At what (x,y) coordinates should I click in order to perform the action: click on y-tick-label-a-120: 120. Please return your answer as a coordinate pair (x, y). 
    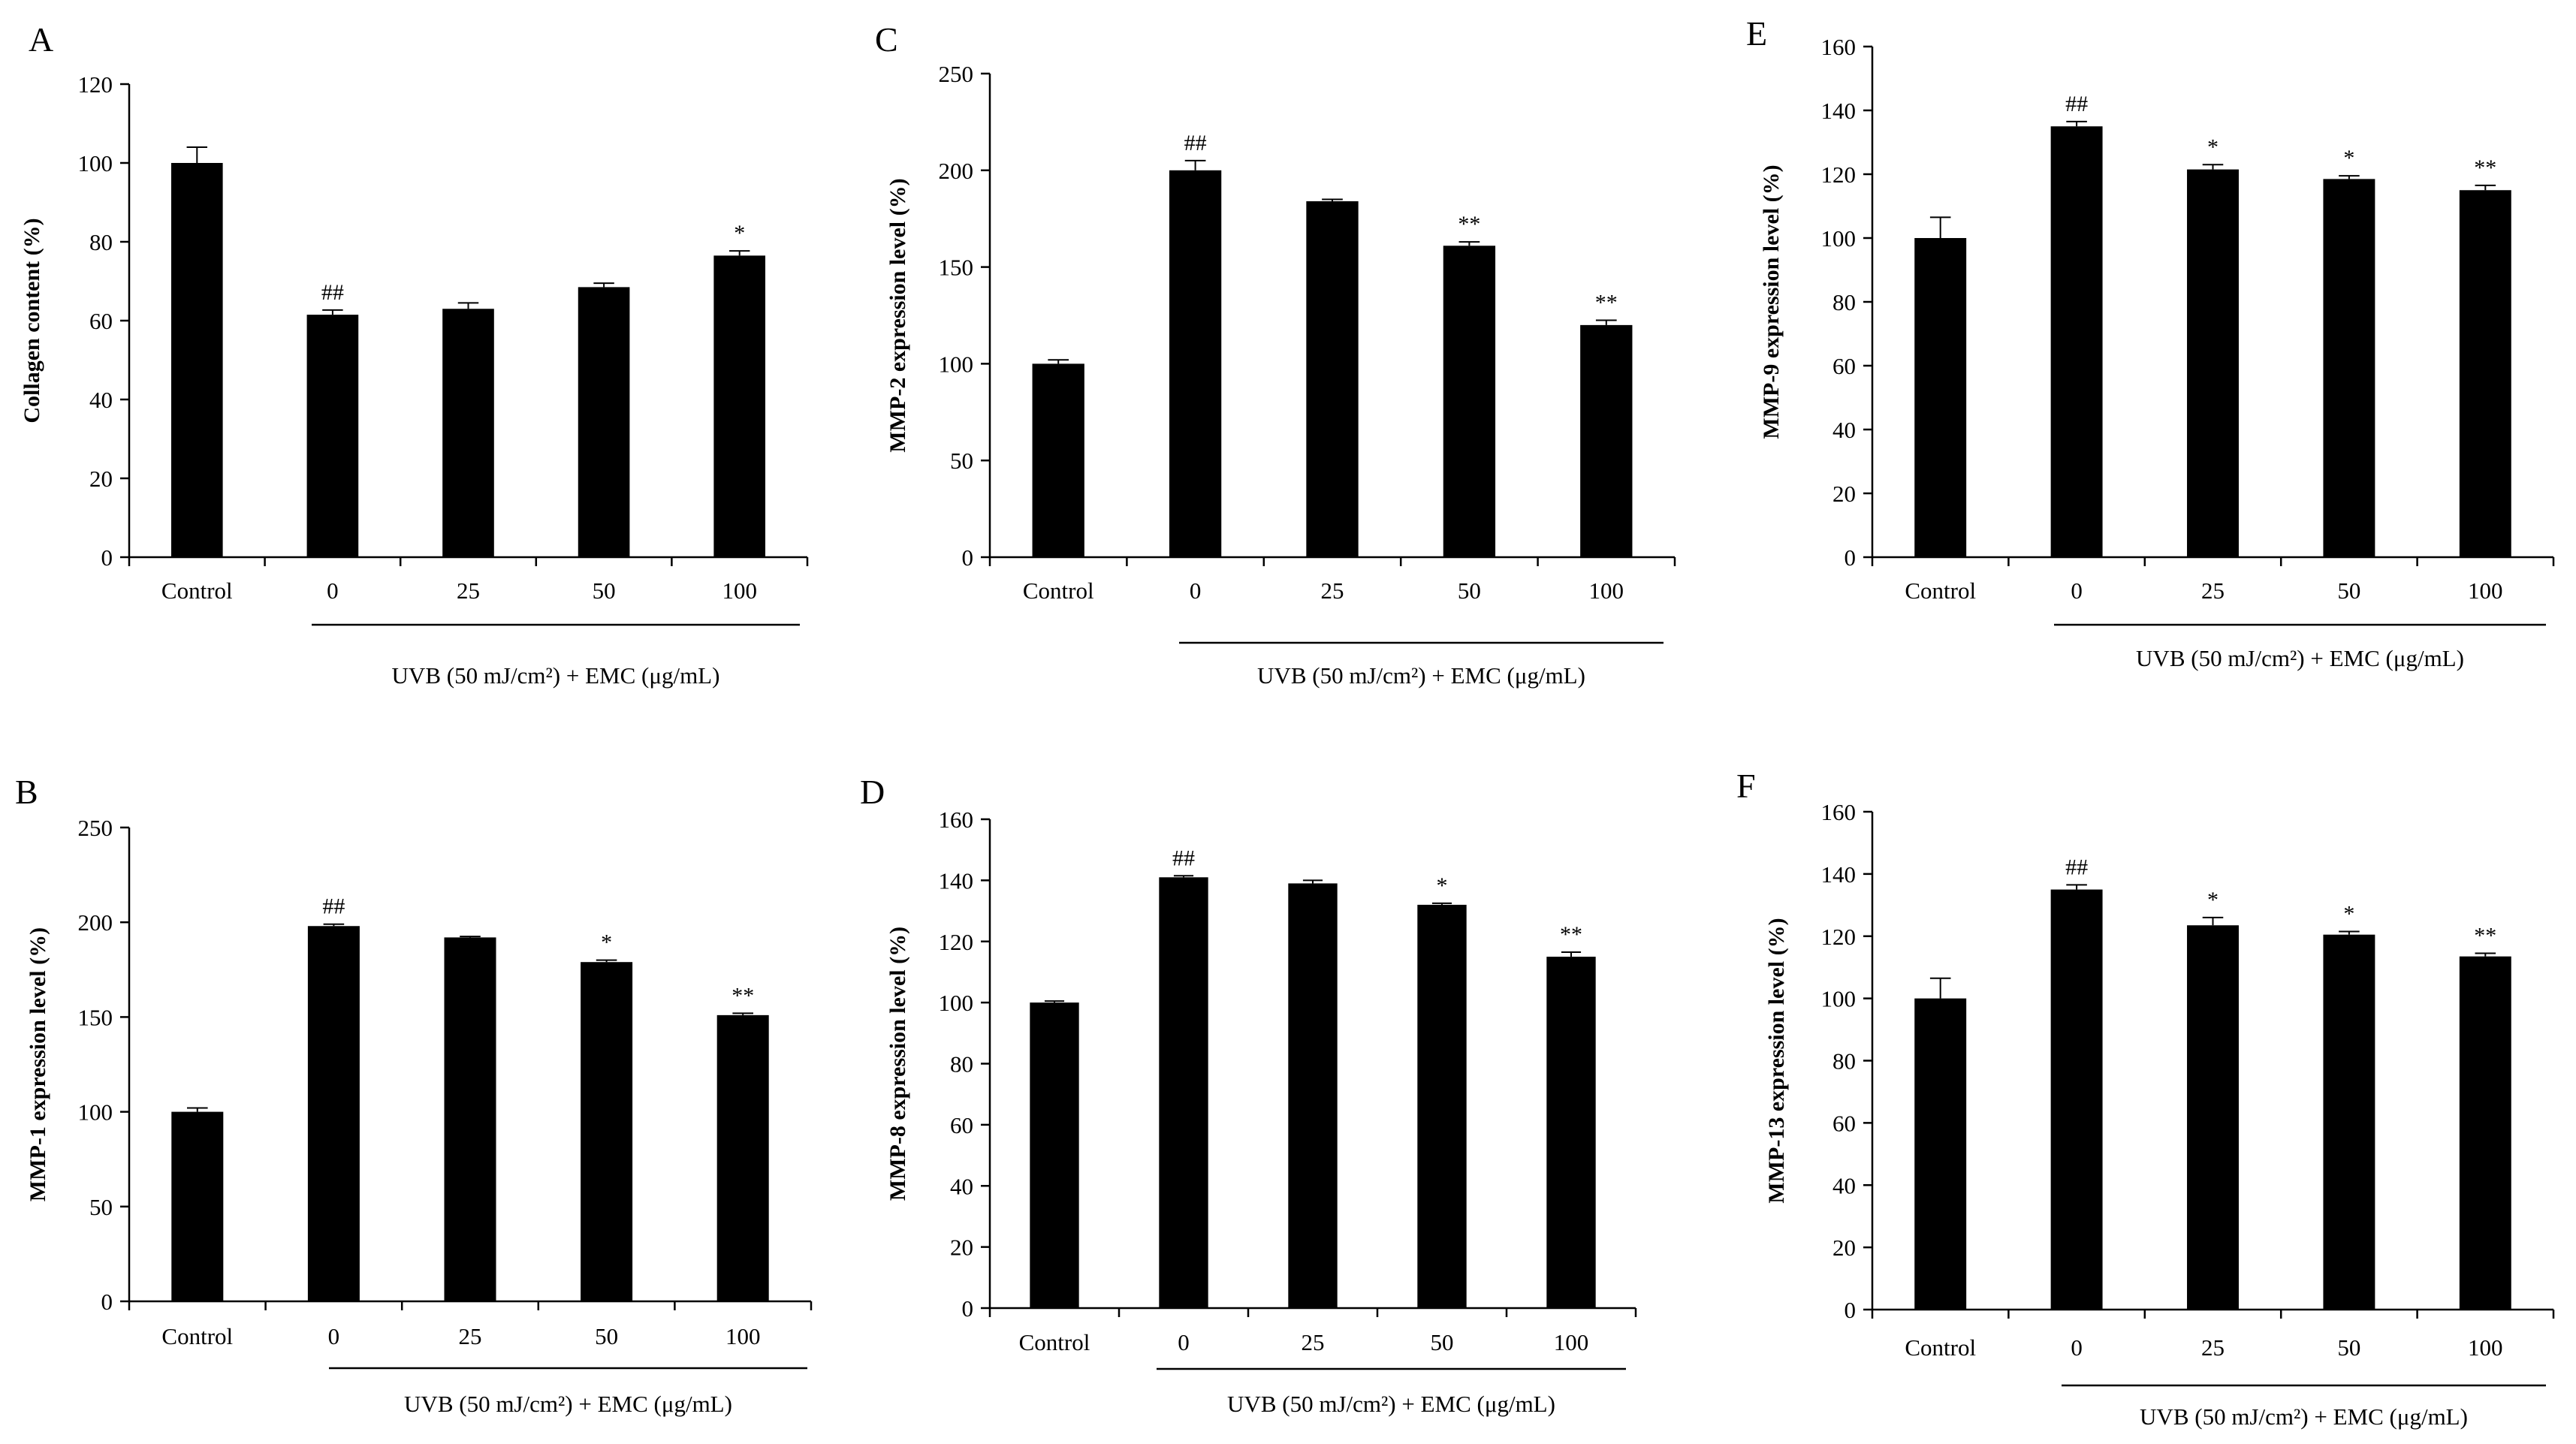
    Looking at the image, I should click on (96, 84).